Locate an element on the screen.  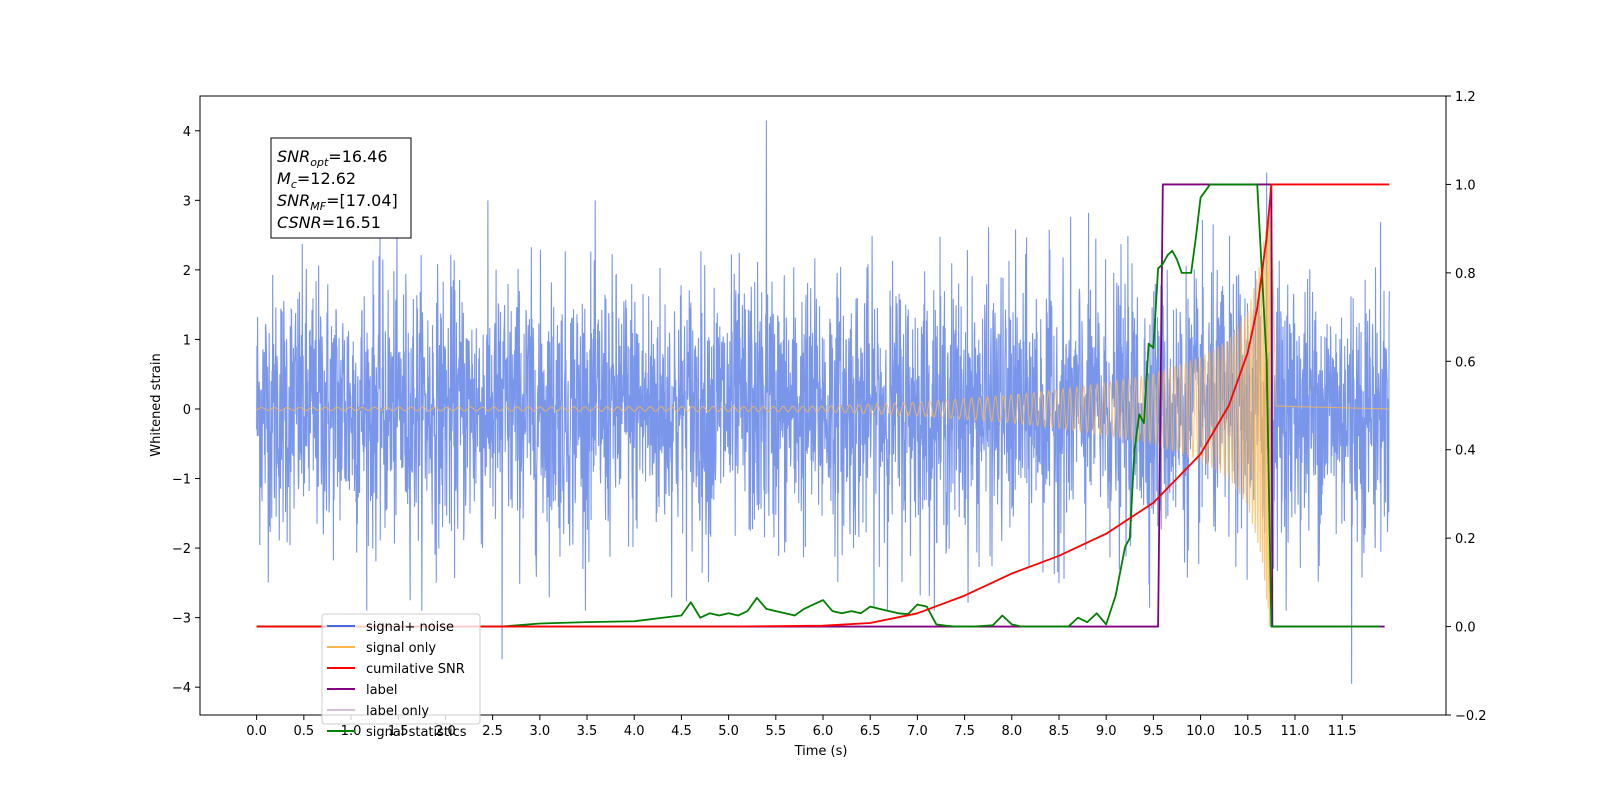
x-tick-label: 11.5 is located at coordinates (1342, 731).